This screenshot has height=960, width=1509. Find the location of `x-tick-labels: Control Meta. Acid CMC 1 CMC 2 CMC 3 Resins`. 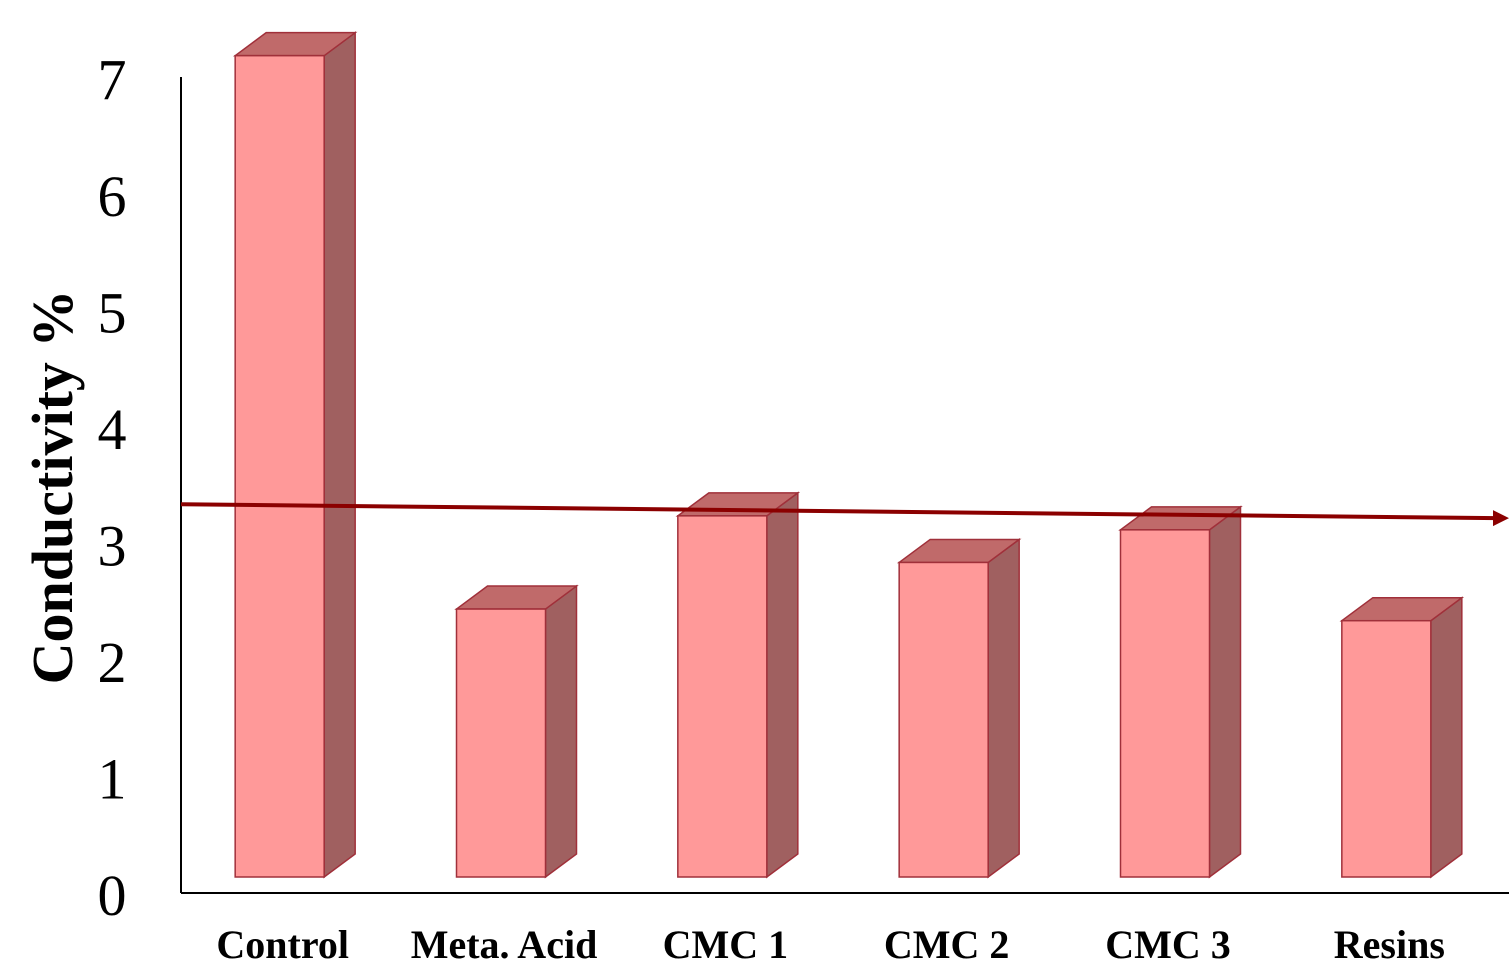

x-tick-labels: Control Meta. Acid CMC 1 CMC 2 CMC 3 Resins is located at coordinates (830, 941).